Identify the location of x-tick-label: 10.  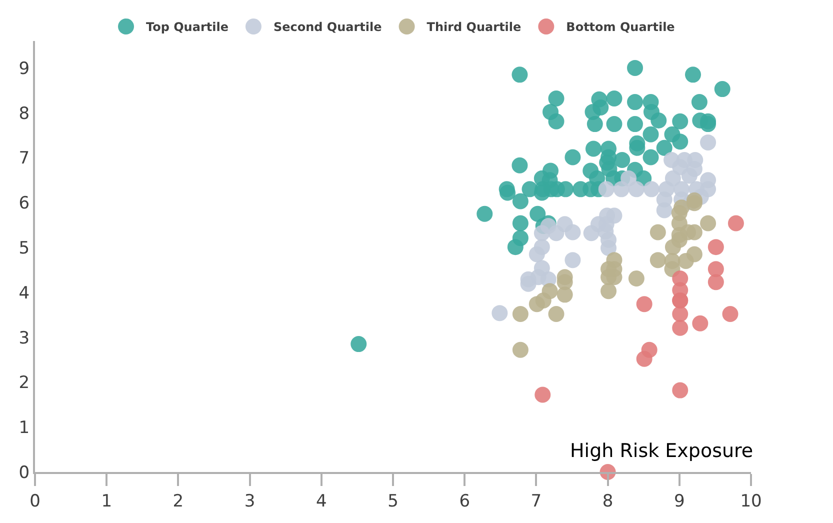
(751, 501).